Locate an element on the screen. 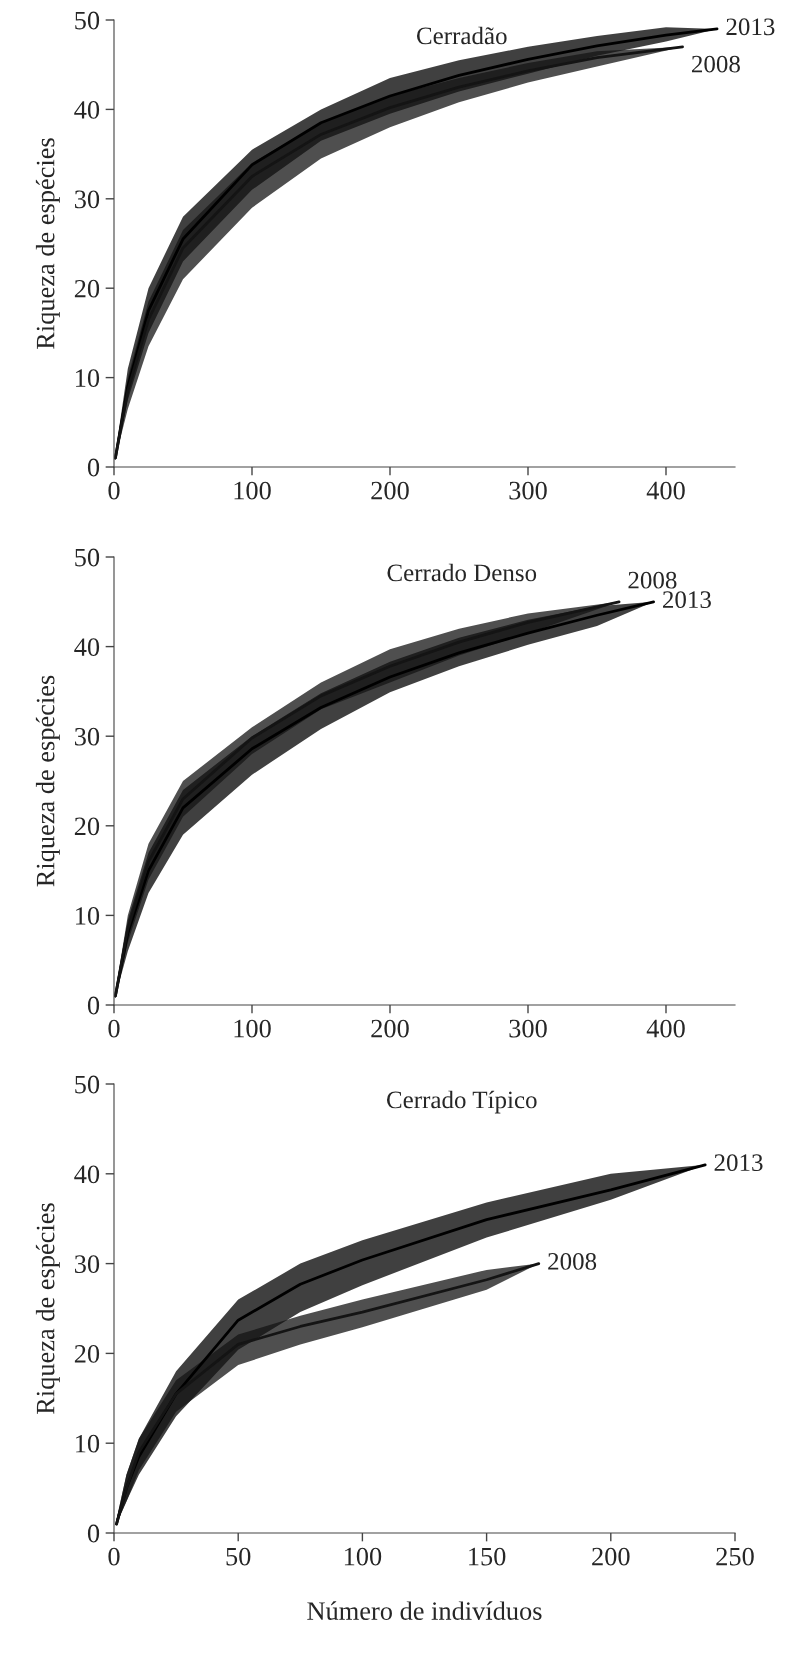  chart-title: Cerrado Denso is located at coordinates (462, 572).